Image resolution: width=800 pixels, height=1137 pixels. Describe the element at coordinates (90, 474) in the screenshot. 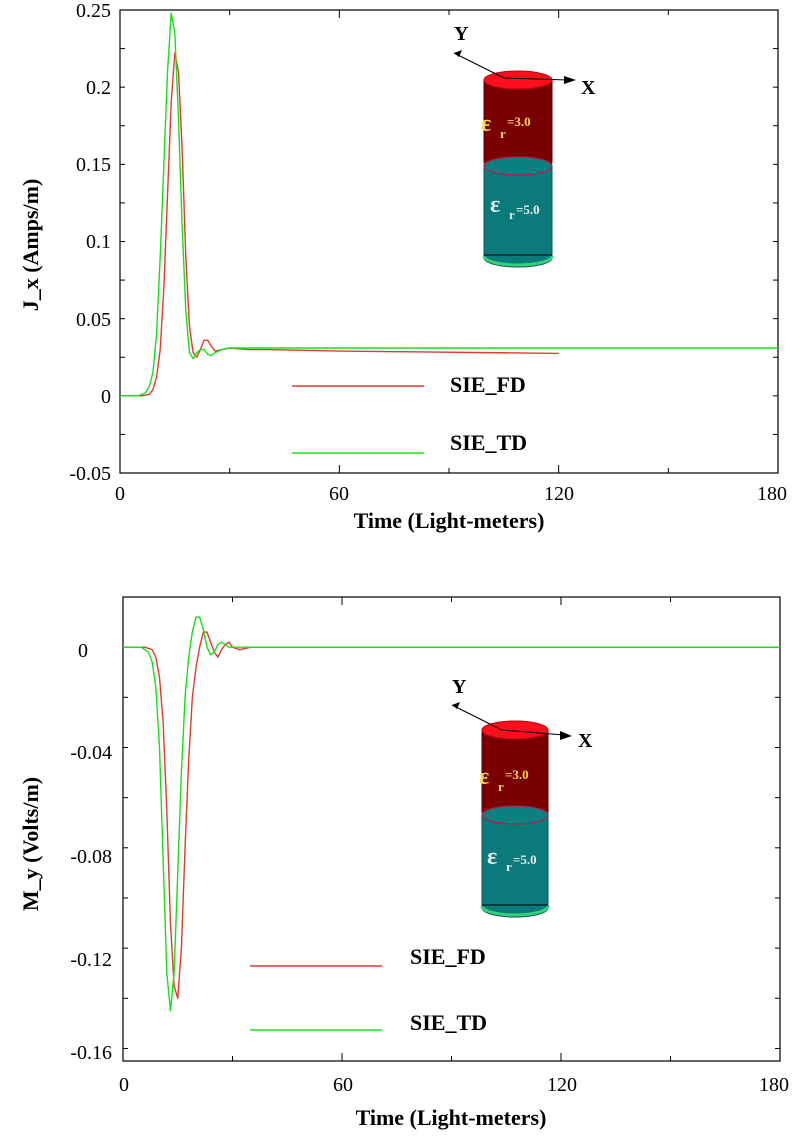

I see `y-tick-label: -0.05` at that location.